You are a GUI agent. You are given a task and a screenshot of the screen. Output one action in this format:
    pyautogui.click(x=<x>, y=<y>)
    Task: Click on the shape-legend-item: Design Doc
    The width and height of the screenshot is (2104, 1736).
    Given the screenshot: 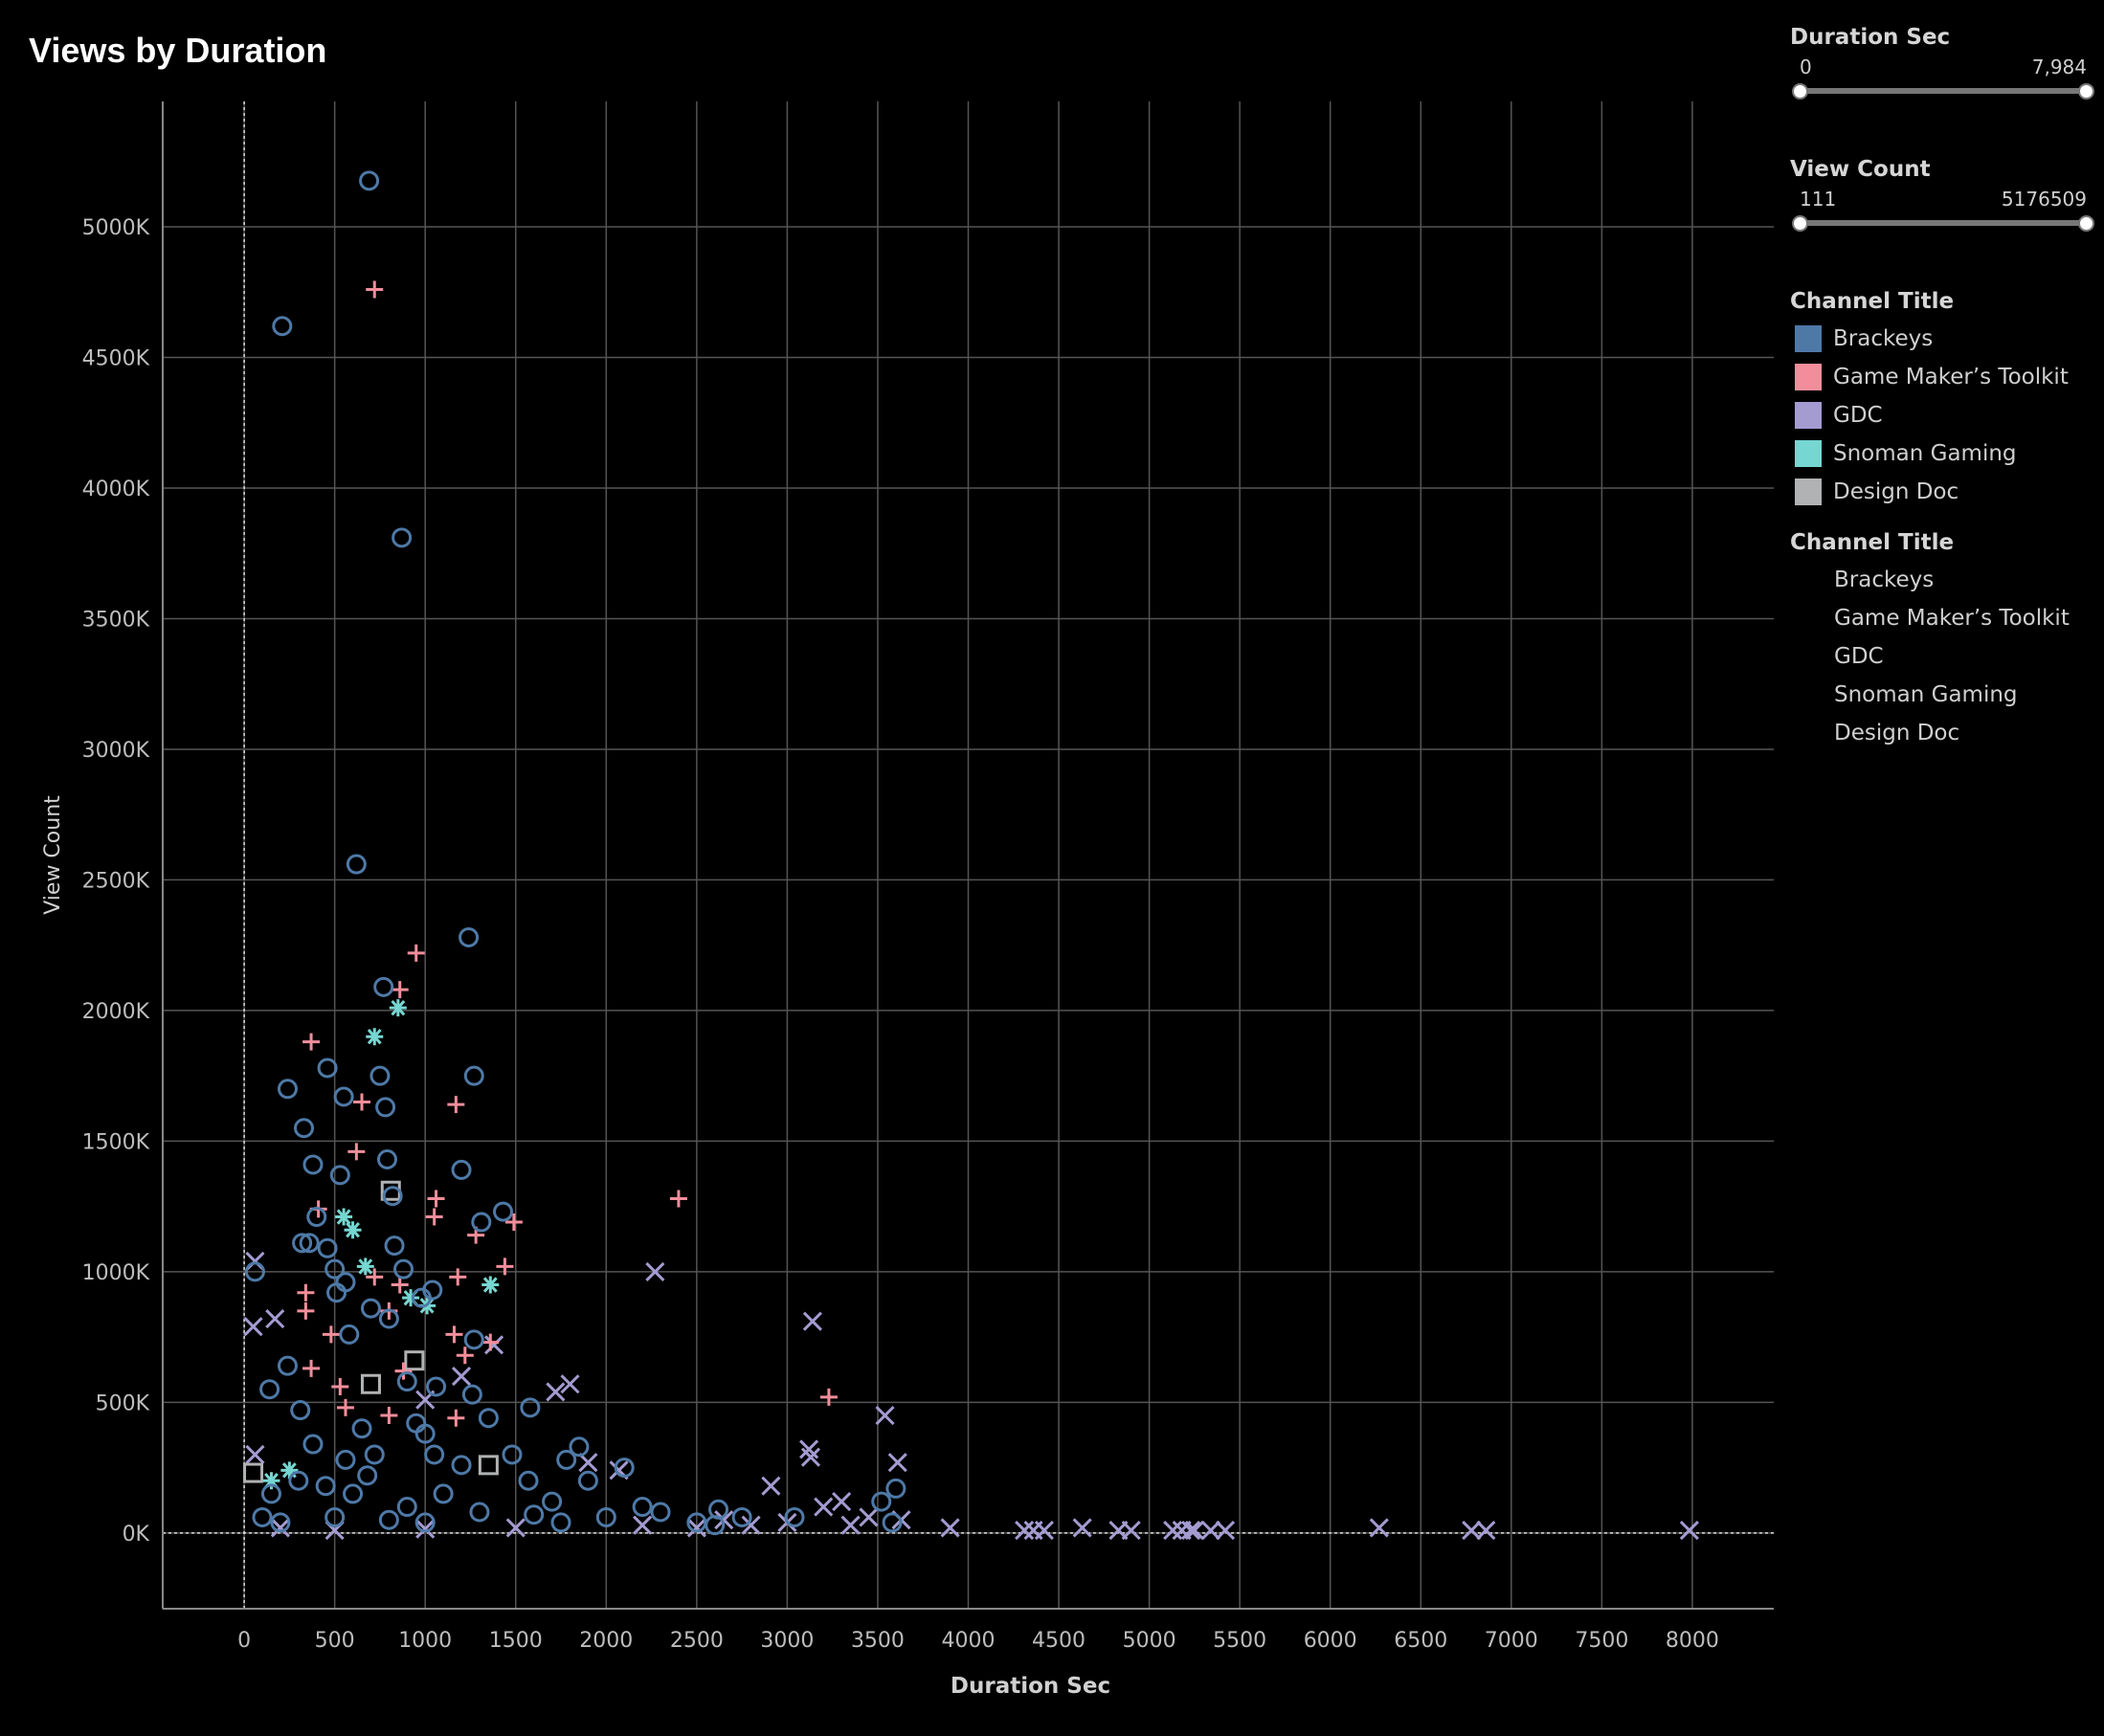 What is the action you would take?
    pyautogui.click(x=1897, y=733)
    